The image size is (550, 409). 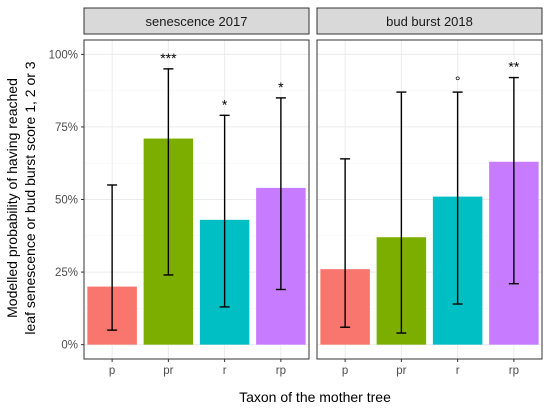 I want to click on y-tick-label: 75%, so click(x=66, y=128).